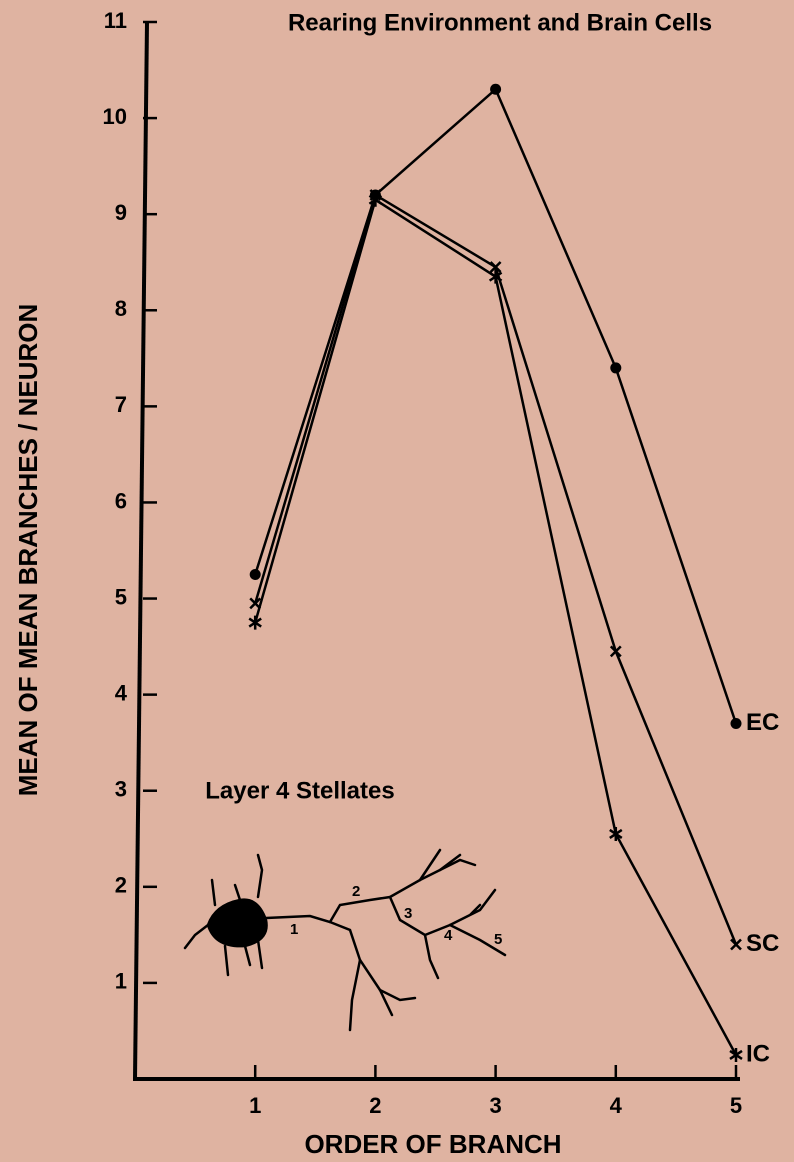  I want to click on y-tick-label: 7, so click(121, 404).